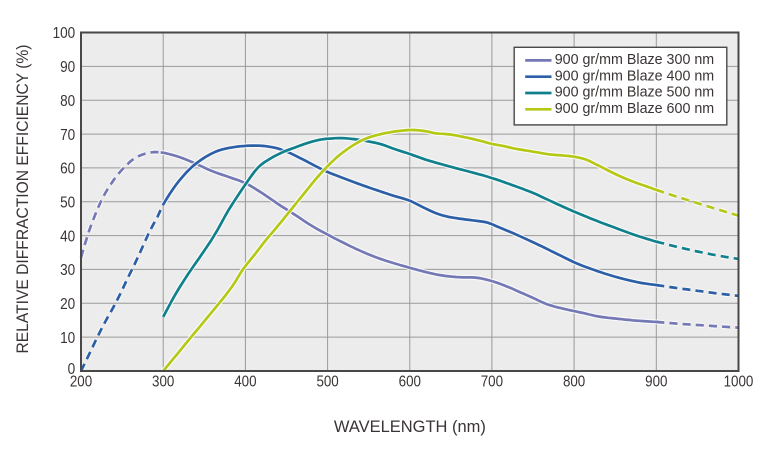 Image resolution: width=768 pixels, height=461 pixels. I want to click on svg-text: 70, so click(67, 135).